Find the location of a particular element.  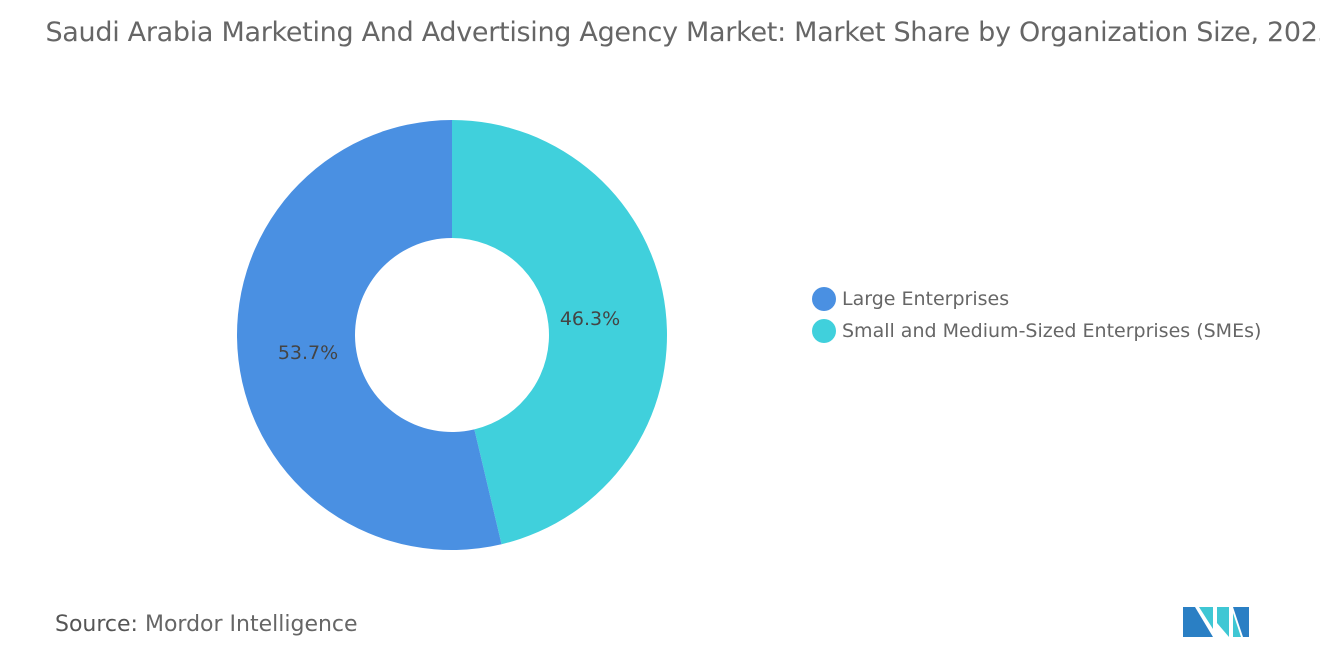

legend-item-large: Large Enterprises is located at coordinates (1036, 299).